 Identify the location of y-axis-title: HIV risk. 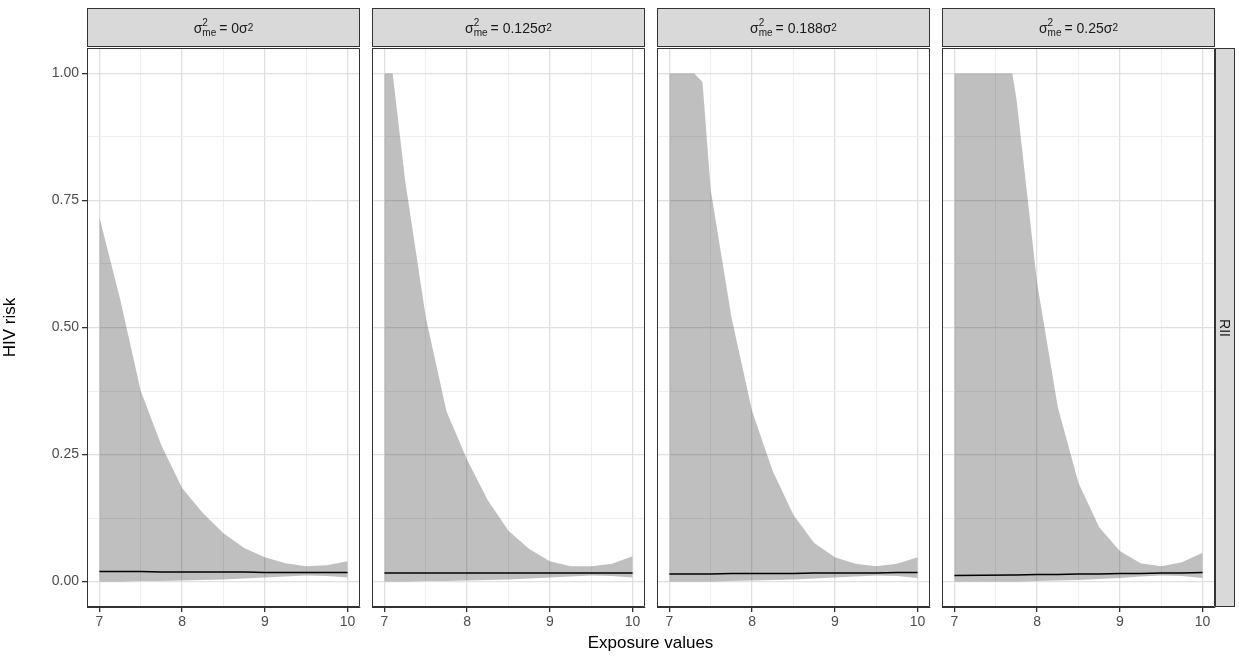
(9, 327).